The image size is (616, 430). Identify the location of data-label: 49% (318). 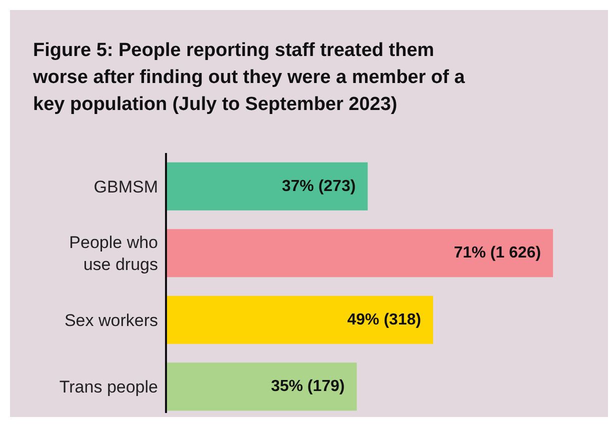
(384, 319).